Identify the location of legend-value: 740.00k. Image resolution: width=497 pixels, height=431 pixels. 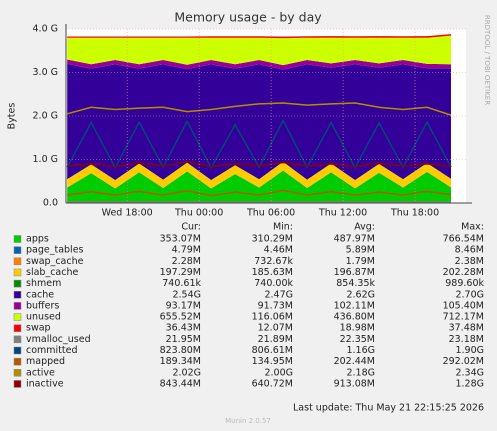
(273, 283).